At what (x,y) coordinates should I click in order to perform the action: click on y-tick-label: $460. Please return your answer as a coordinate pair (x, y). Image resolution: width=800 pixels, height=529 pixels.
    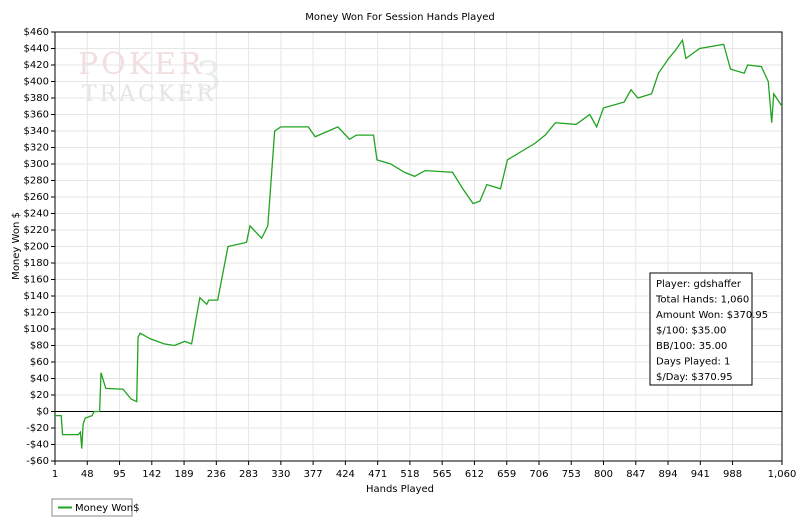
    Looking at the image, I should click on (36, 32).